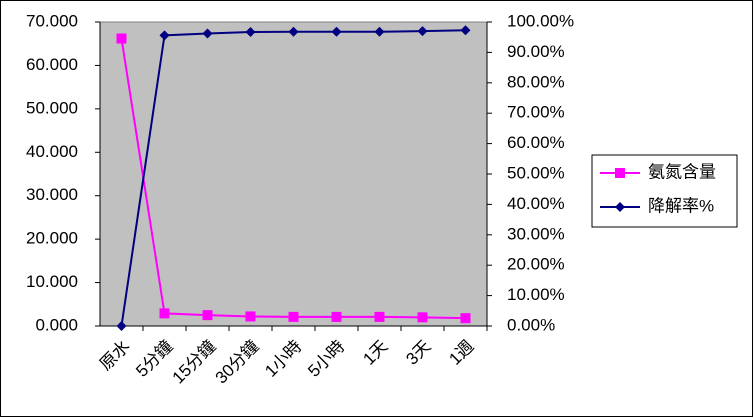 This screenshot has height=418, width=754. I want to click on y-tick-label: 20.000, so click(52, 238).